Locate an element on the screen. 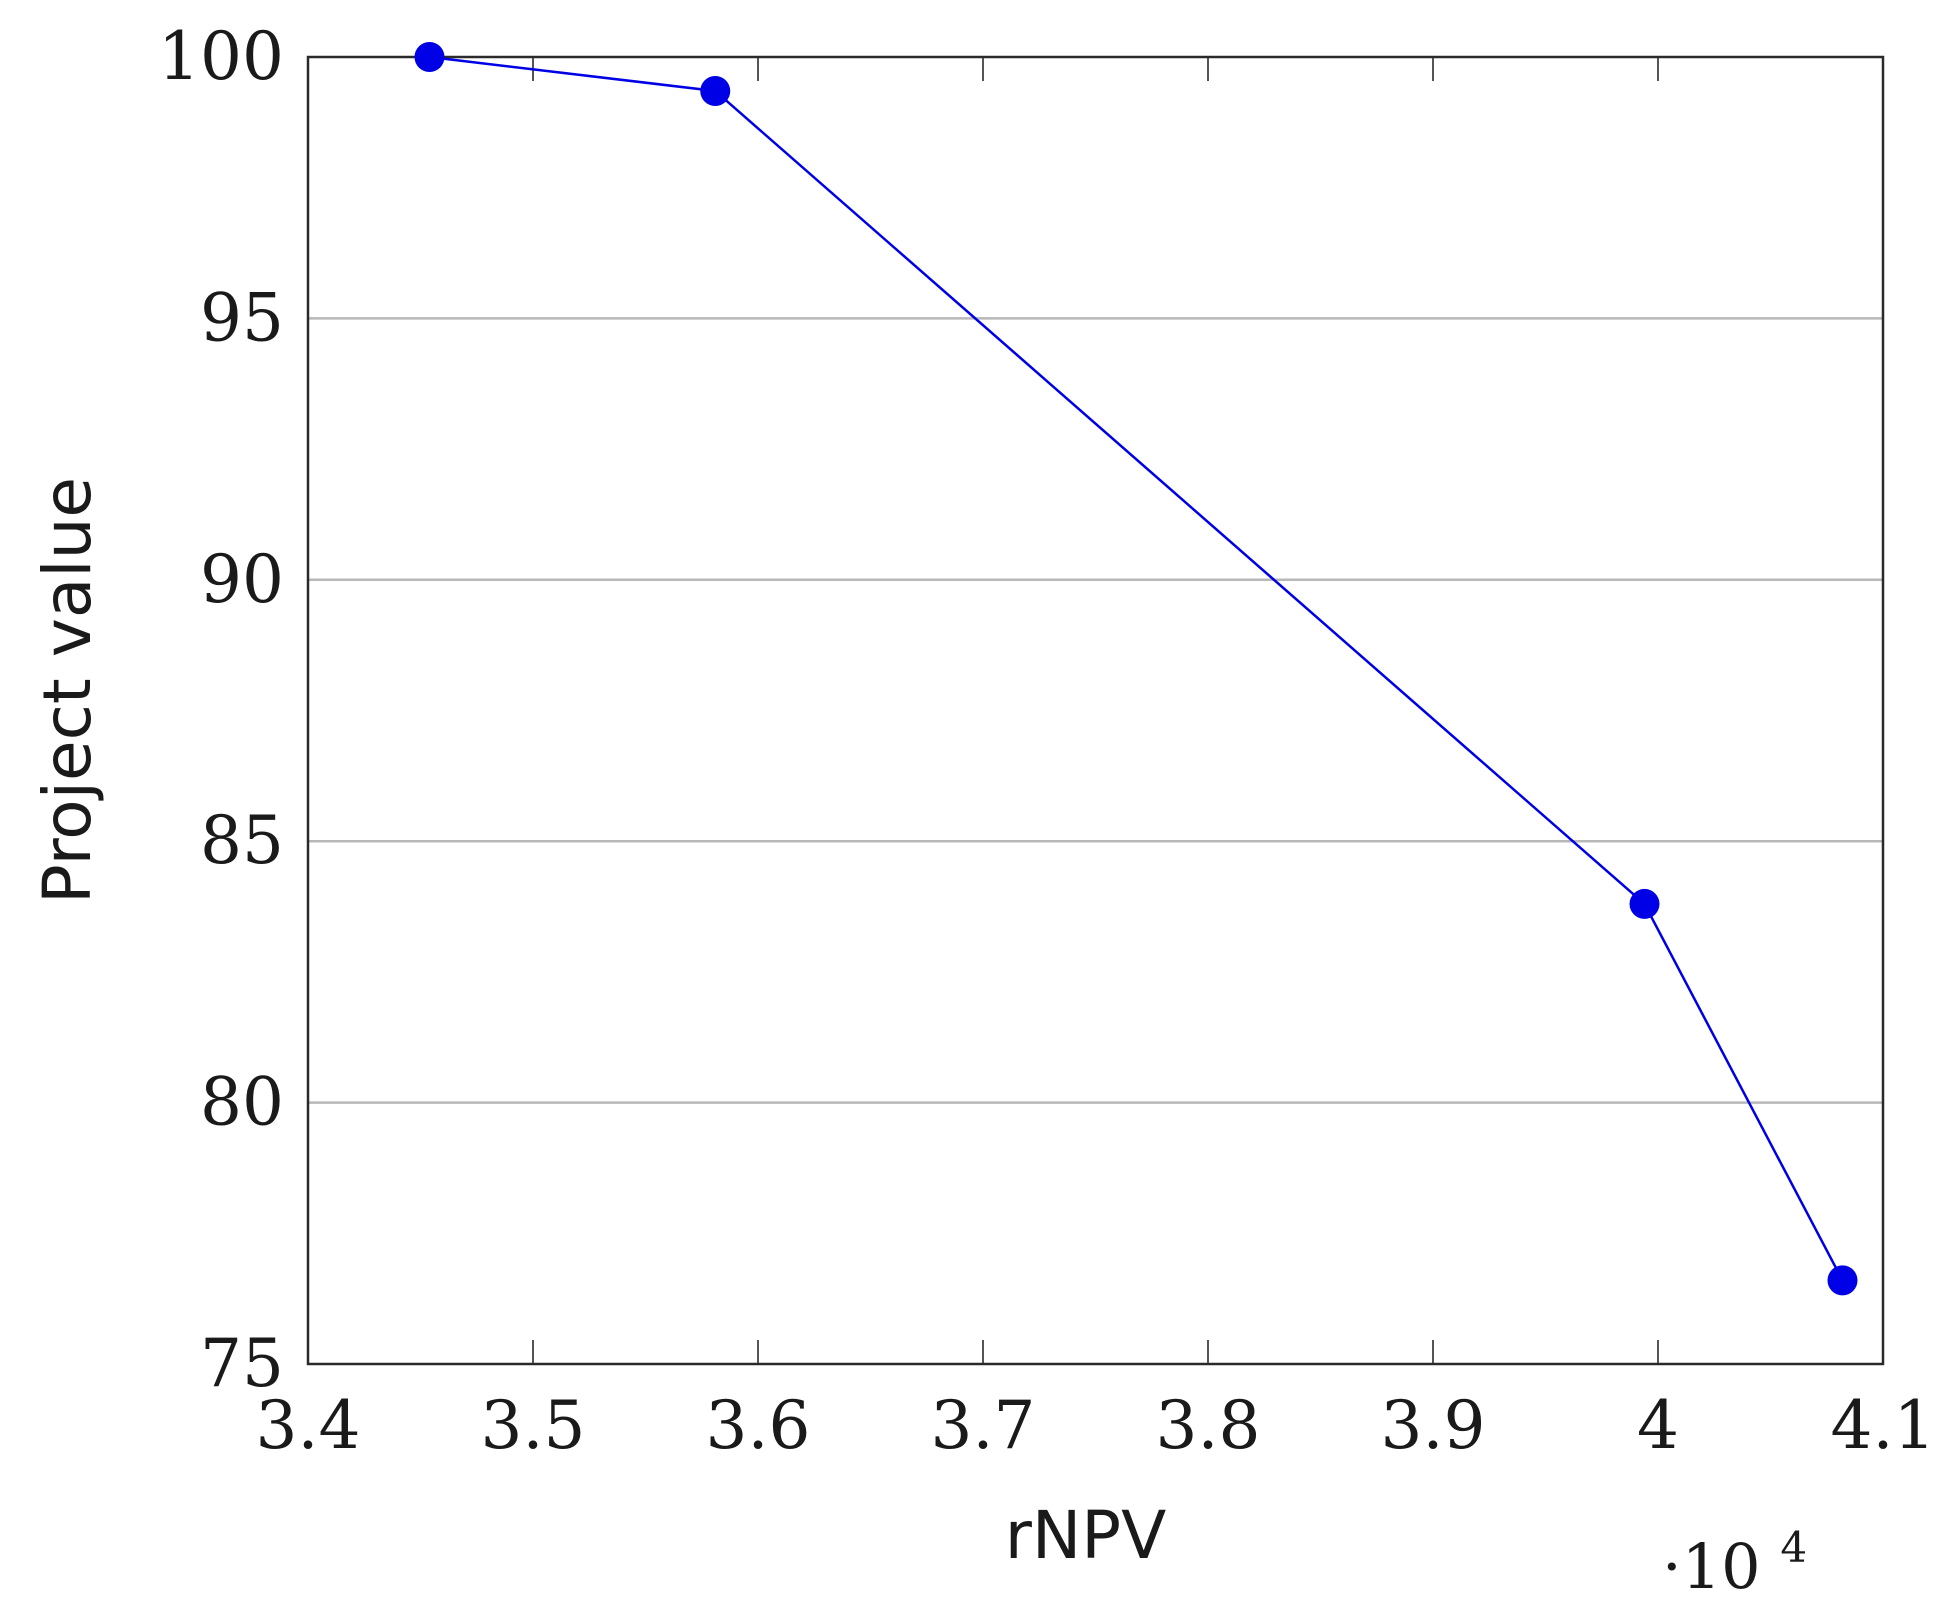 This screenshot has height=1616, width=1956. x-tick-label: 3.5 is located at coordinates (533, 1425).